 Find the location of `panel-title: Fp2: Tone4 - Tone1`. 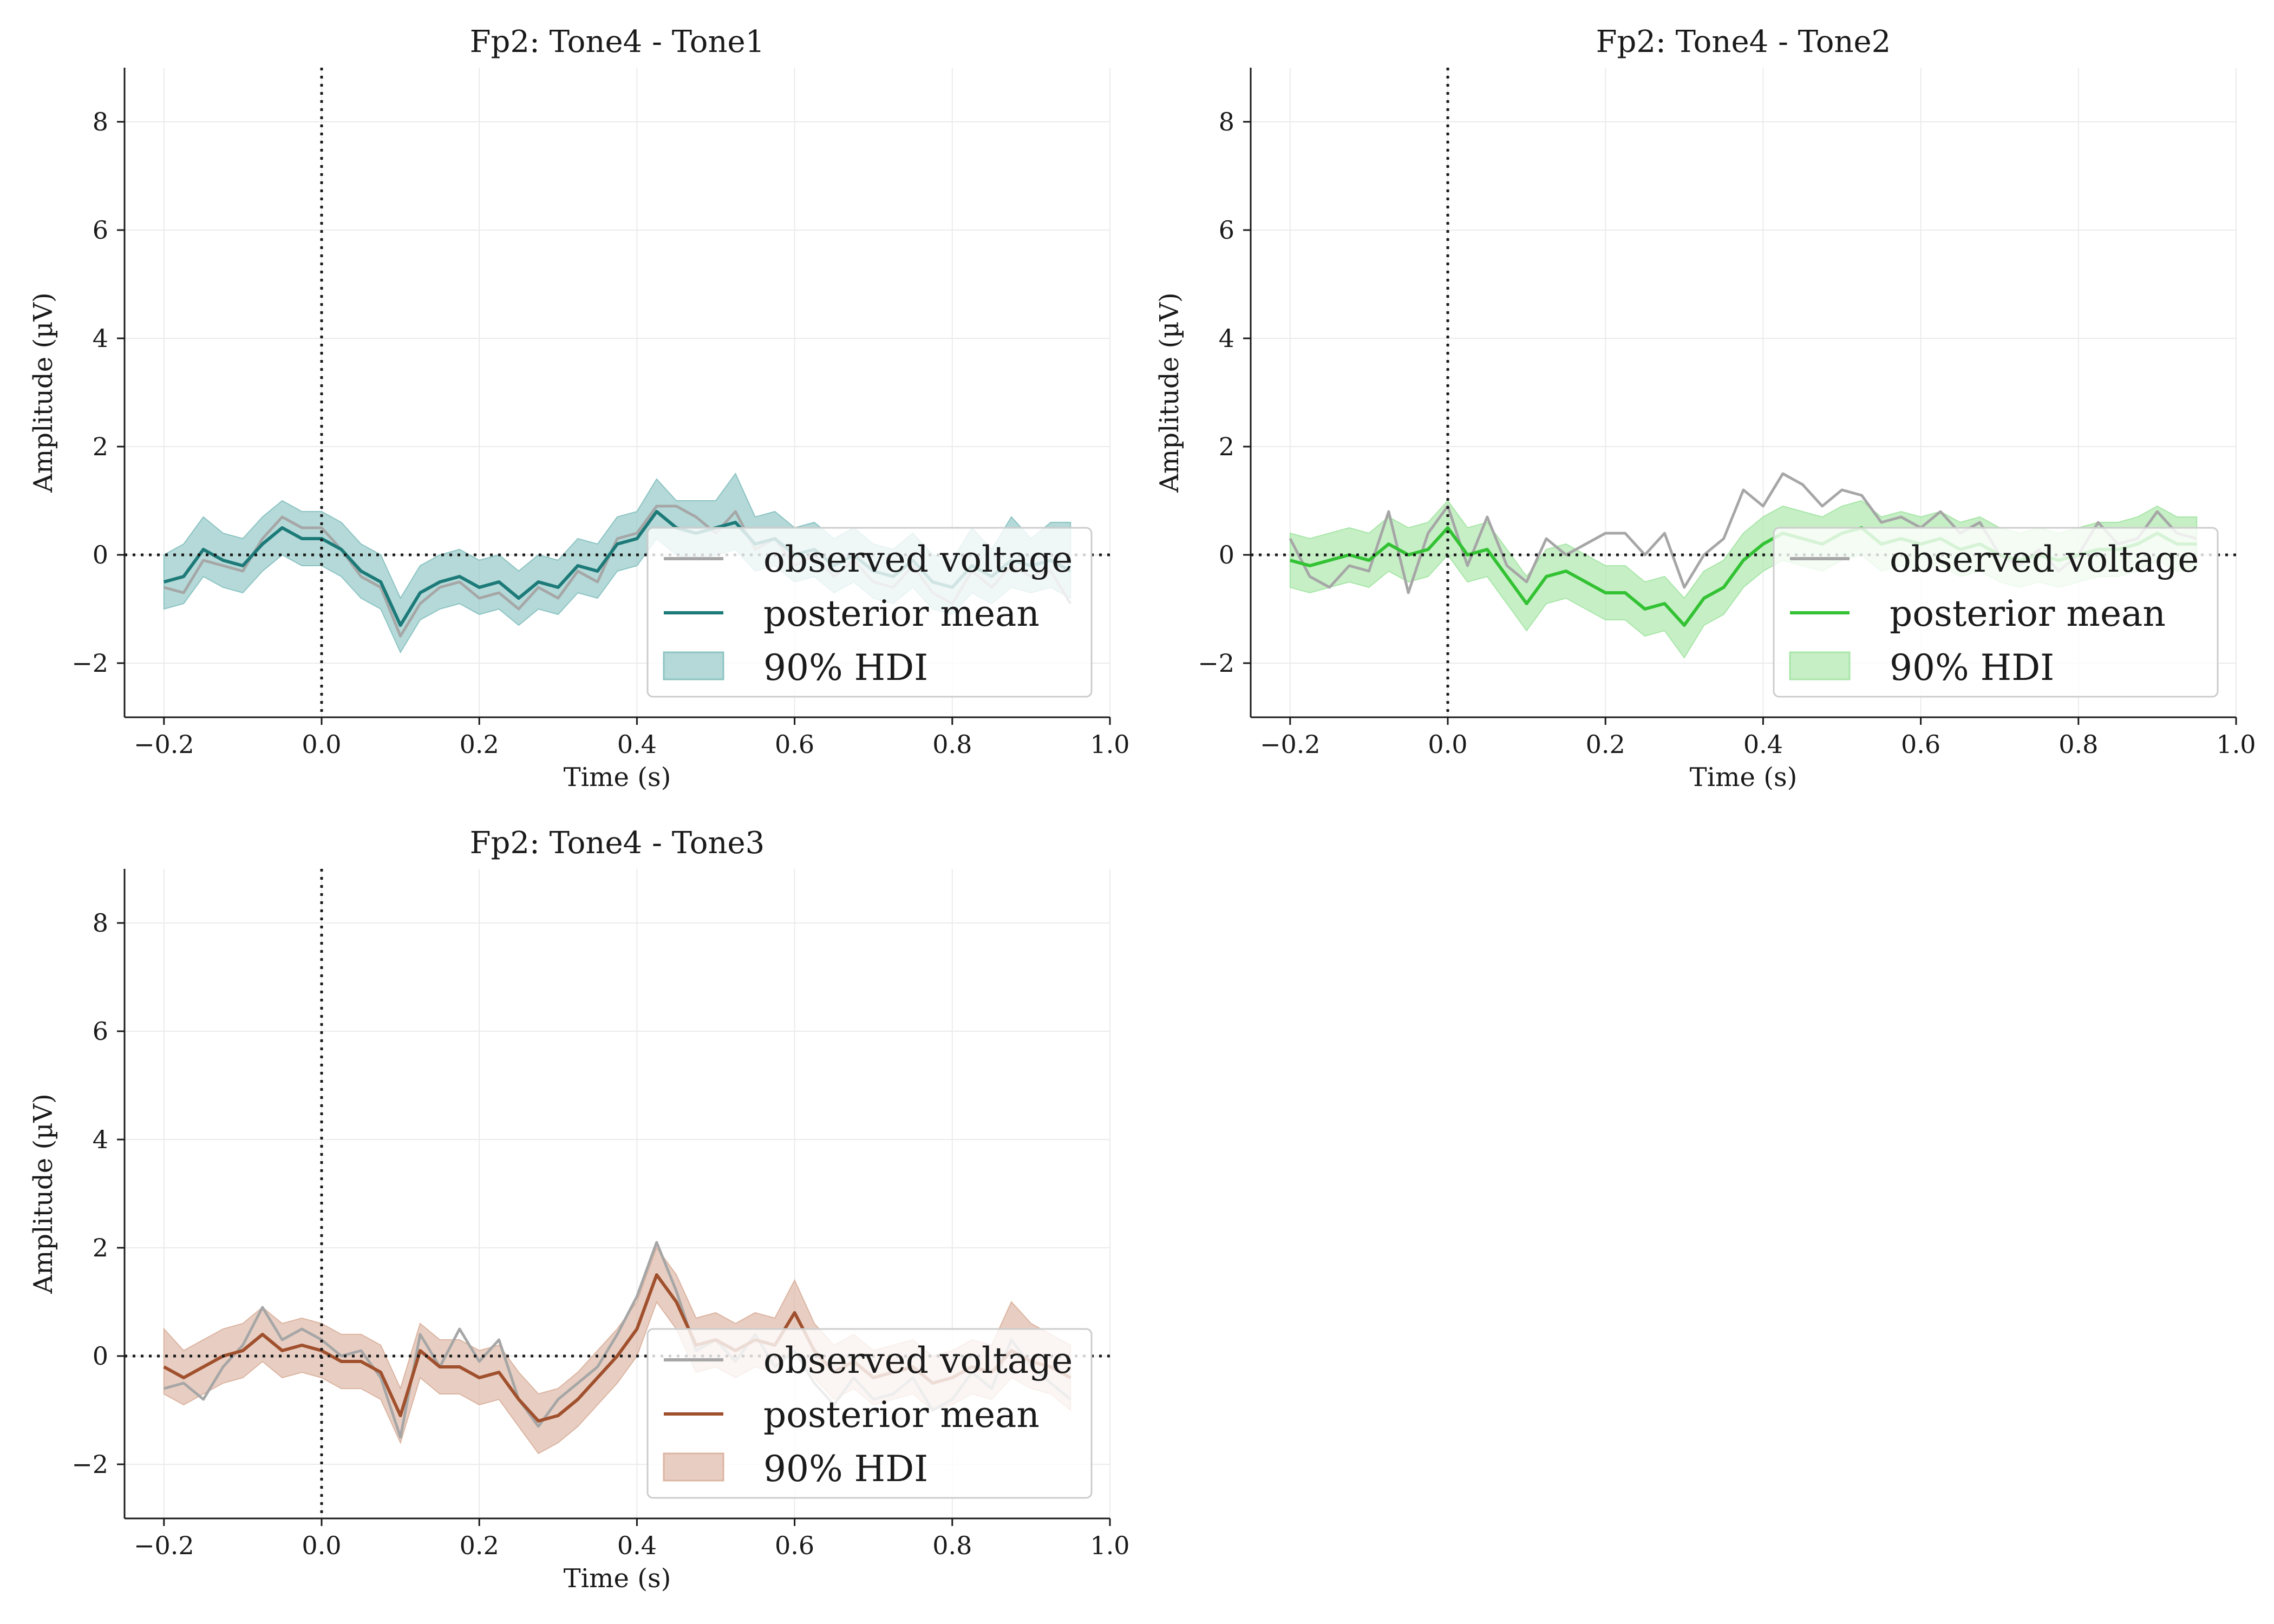

panel-title: Fp2: Tone4 - Tone1 is located at coordinates (617, 42).